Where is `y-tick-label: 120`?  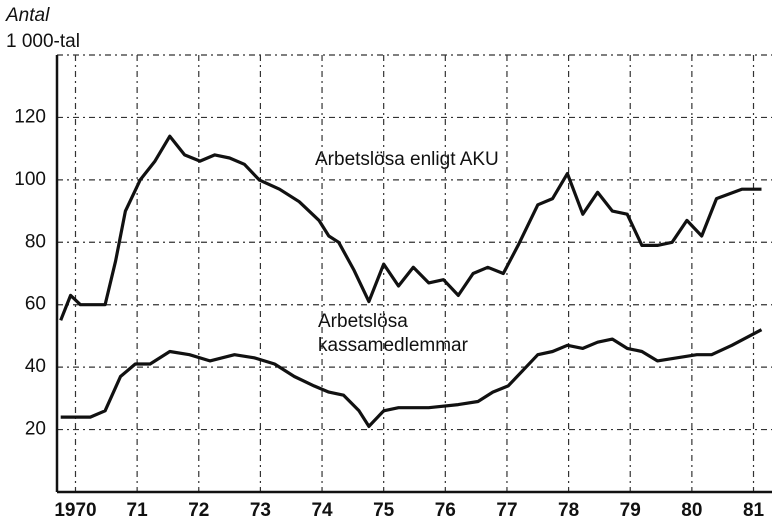
y-tick-label: 120 is located at coordinates (30, 116).